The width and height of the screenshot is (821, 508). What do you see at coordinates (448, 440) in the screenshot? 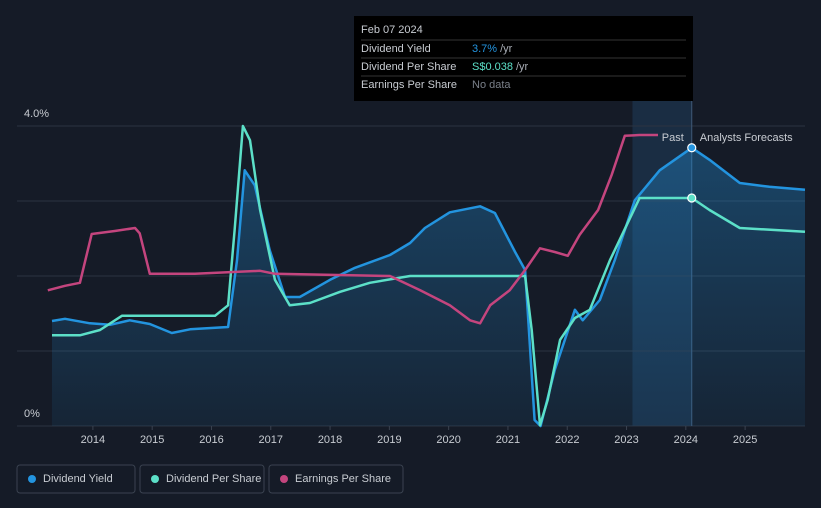
I see `x-tick-label: 2020` at bounding box center [448, 440].